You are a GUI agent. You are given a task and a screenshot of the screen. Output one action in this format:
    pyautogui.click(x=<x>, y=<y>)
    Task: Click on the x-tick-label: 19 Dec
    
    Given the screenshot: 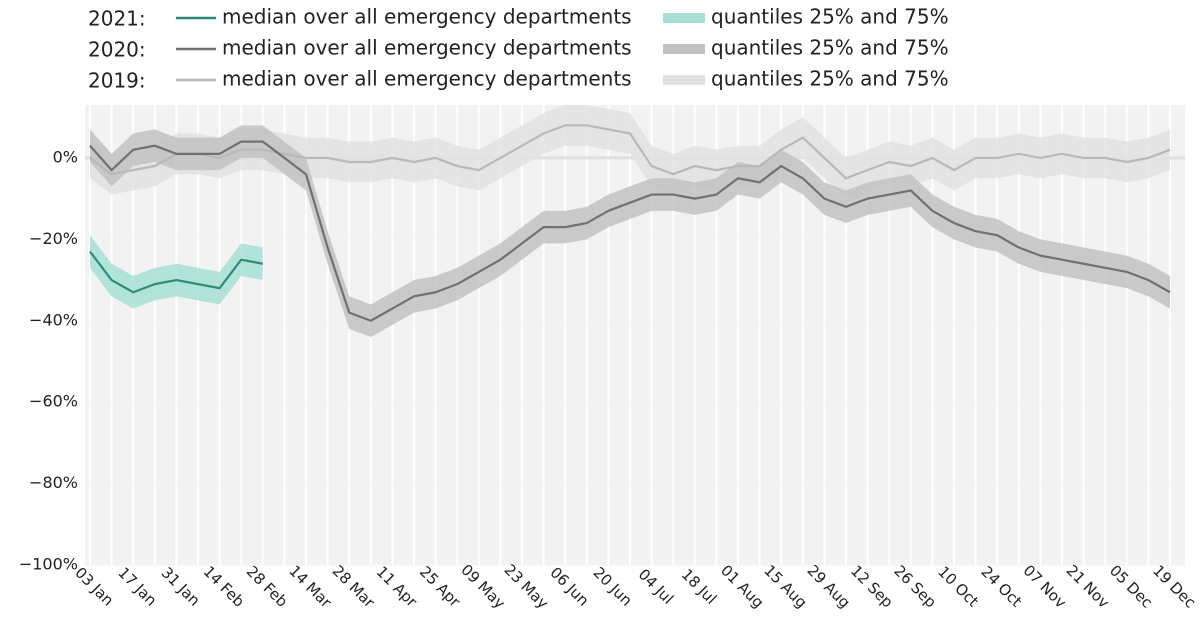 What is the action you would take?
    pyautogui.click(x=1174, y=586)
    